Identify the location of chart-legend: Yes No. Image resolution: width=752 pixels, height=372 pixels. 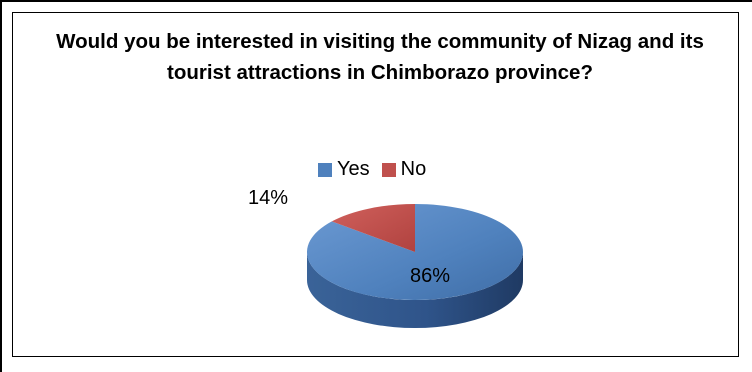
(378, 169).